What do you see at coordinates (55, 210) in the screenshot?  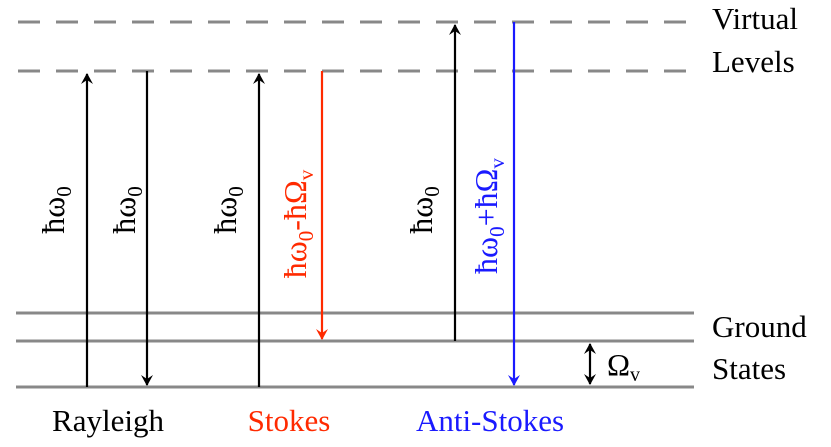 I see `rayleigh-up-label: ħω0` at bounding box center [55, 210].